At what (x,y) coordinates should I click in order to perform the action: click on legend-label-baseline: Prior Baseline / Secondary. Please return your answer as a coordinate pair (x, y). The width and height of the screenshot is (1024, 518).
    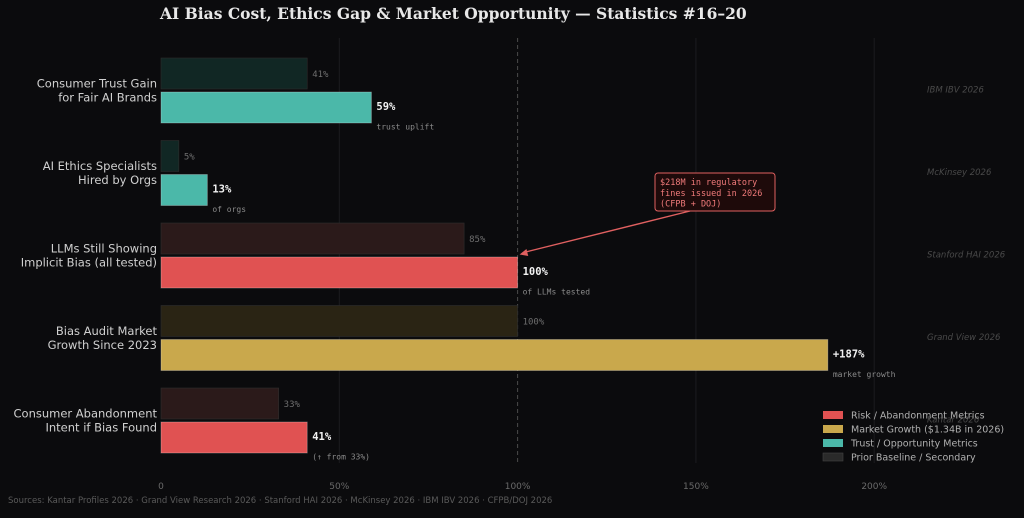
    Looking at the image, I should click on (913, 458).